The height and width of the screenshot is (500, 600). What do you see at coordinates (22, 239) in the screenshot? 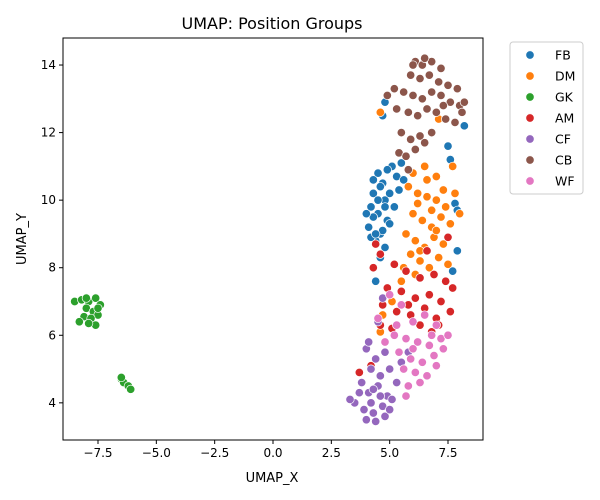
I see `y-axis-label: UMAP_Y` at bounding box center [22, 239].